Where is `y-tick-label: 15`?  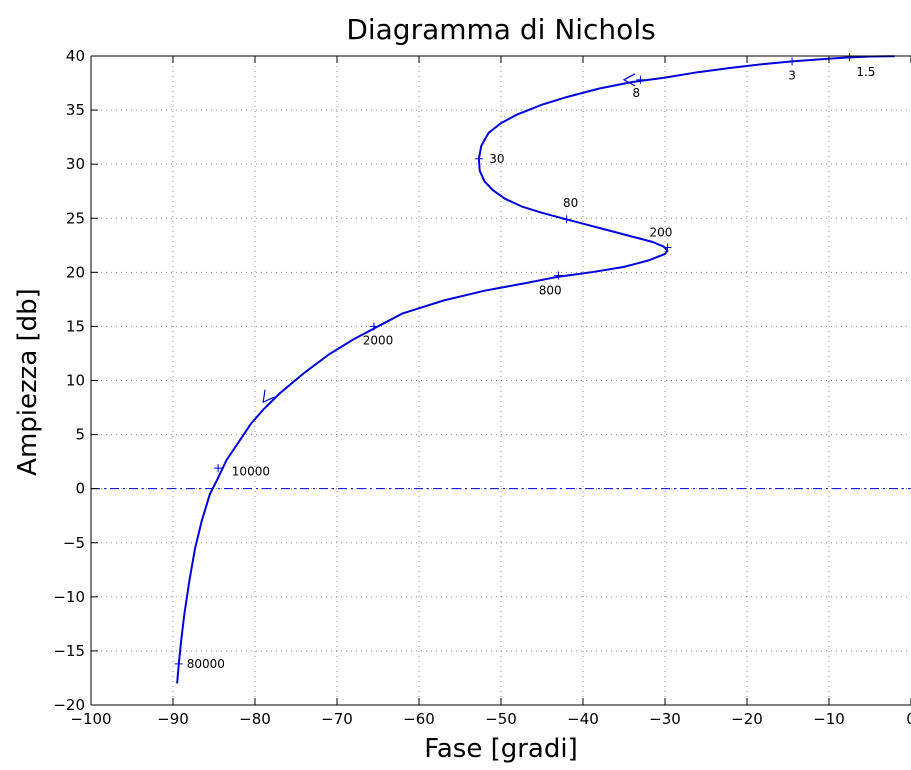
y-tick-label: 15 is located at coordinates (75, 326).